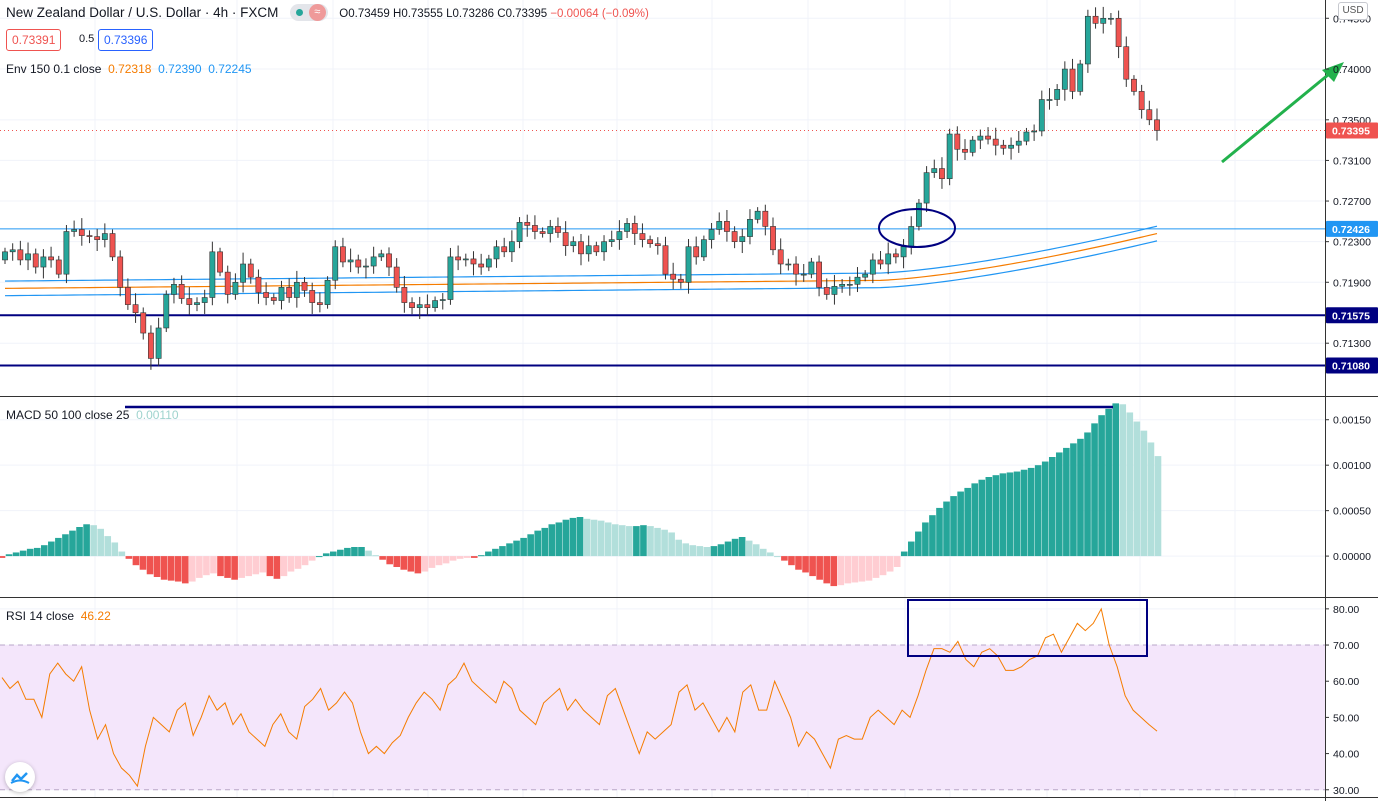 This screenshot has width=1378, height=801. I want to click on price-label-text: 0.72426, so click(1351, 230).